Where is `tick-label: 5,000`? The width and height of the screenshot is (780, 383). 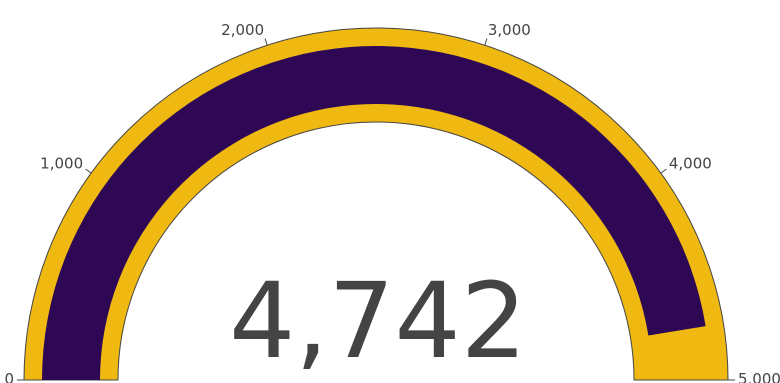 tick-label: 5,000 is located at coordinates (759, 376).